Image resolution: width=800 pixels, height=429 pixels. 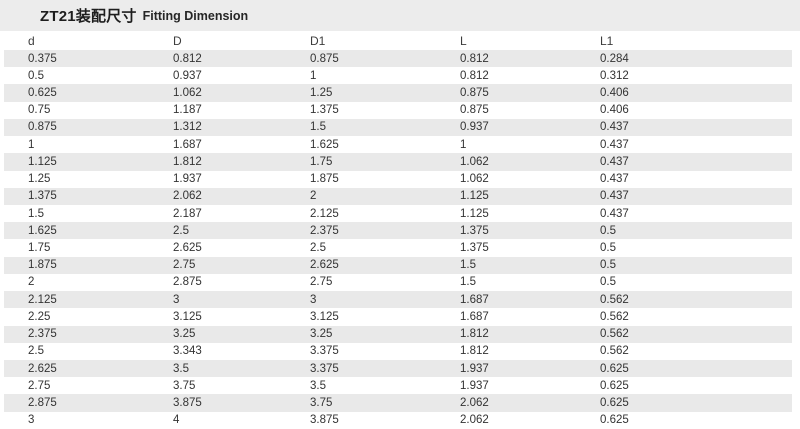 What do you see at coordinates (474, 351) in the screenshot?
I see `table-cell: 1.812` at bounding box center [474, 351].